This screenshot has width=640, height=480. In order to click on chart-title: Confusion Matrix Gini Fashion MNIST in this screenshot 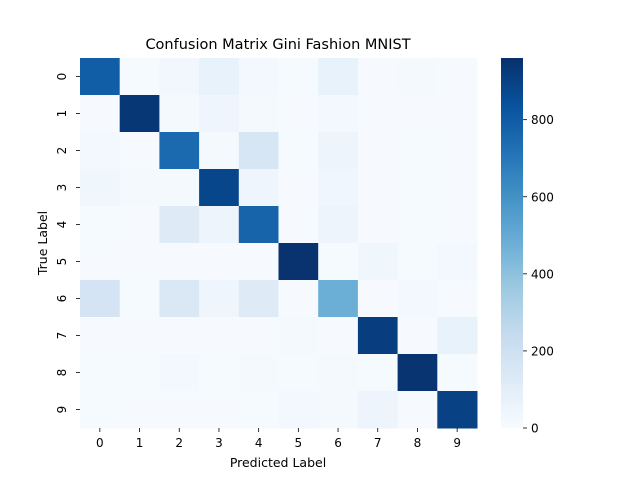, I will do `click(277, 45)`.